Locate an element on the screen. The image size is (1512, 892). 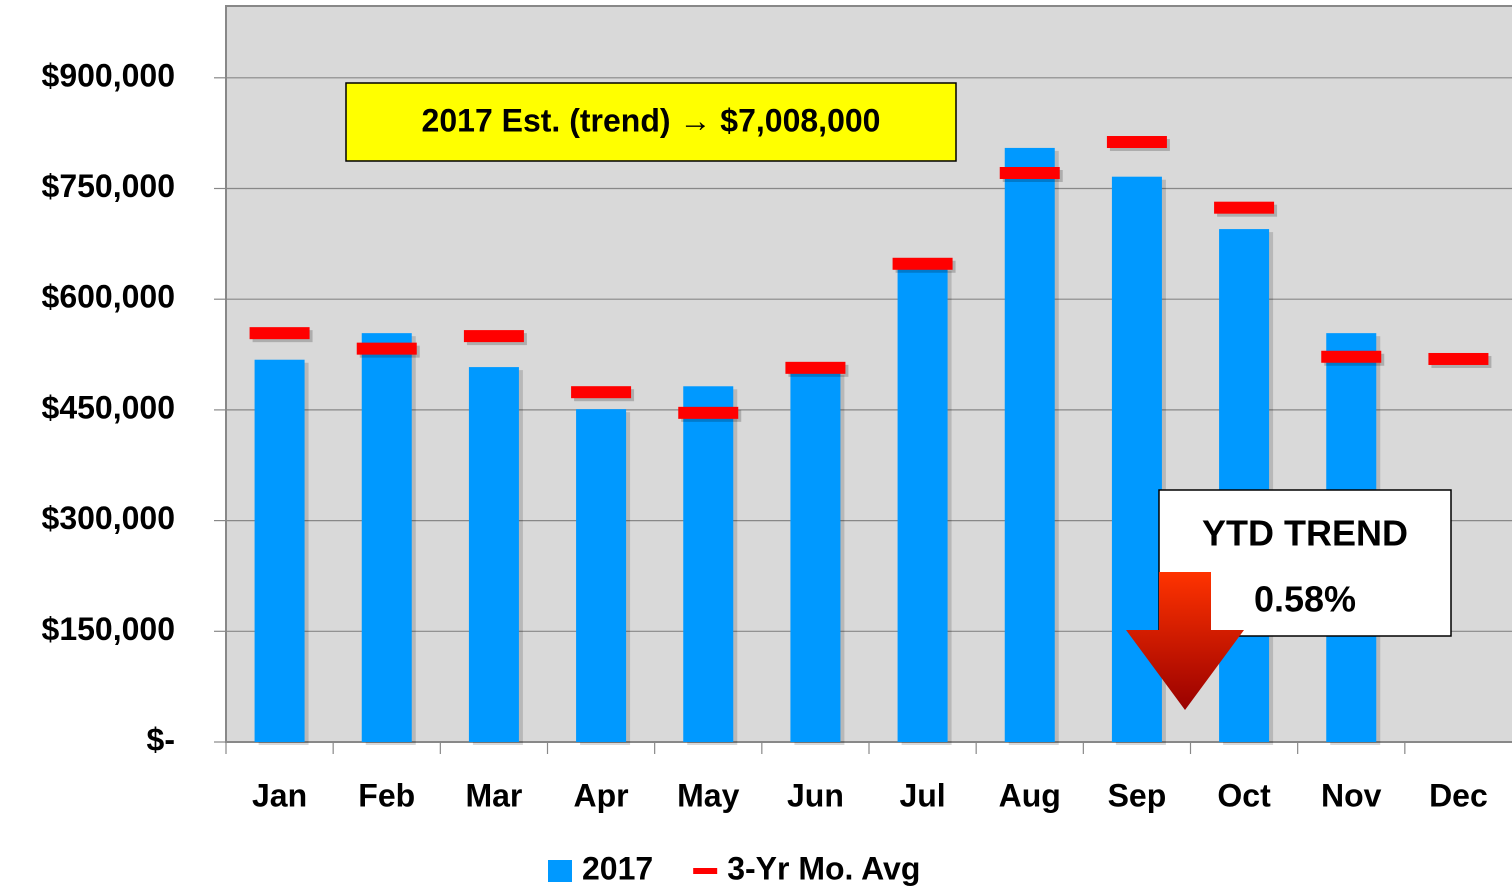
y-tick-label: $150,000 is located at coordinates (108, 629).